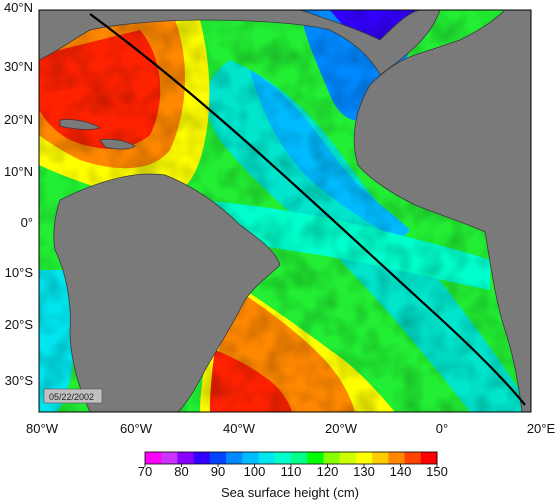 Image resolution: width=557 pixels, height=501 pixels. I want to click on colorbar-title: Sea surface height (cm), so click(290, 492).